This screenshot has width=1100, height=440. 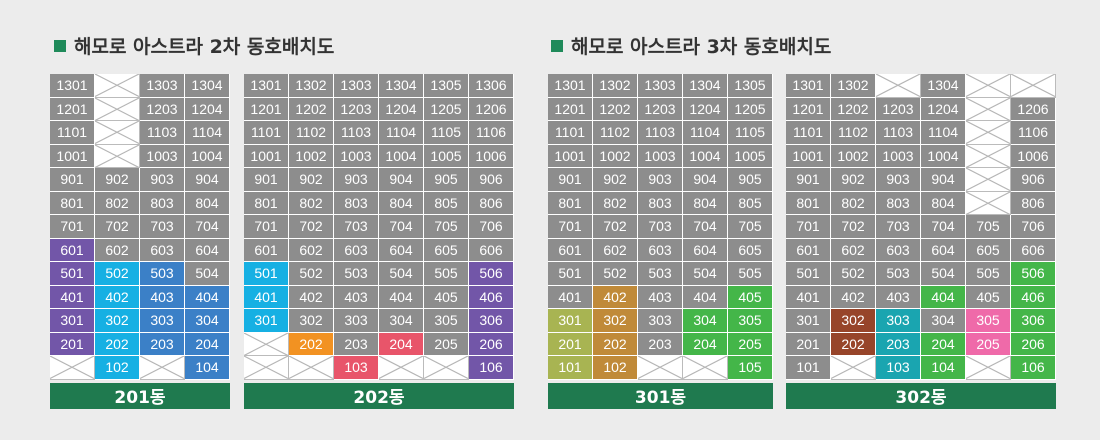 What do you see at coordinates (898, 274) in the screenshot?
I see `unit-cell: 503` at bounding box center [898, 274].